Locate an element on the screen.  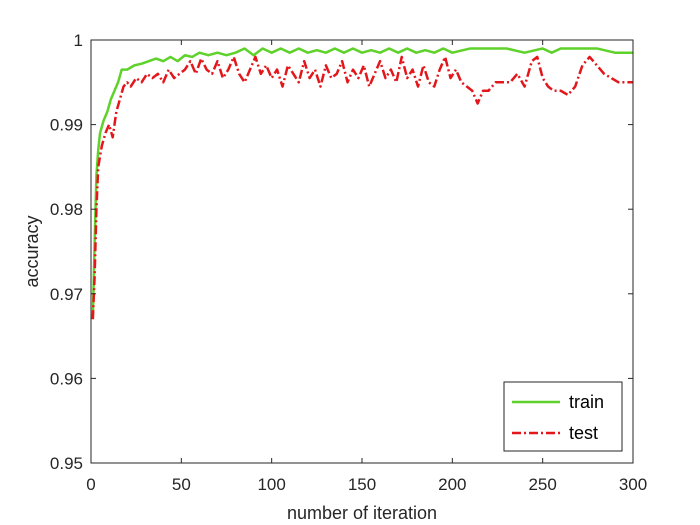
y-tick-label: 0.97 is located at coordinates (66, 294).